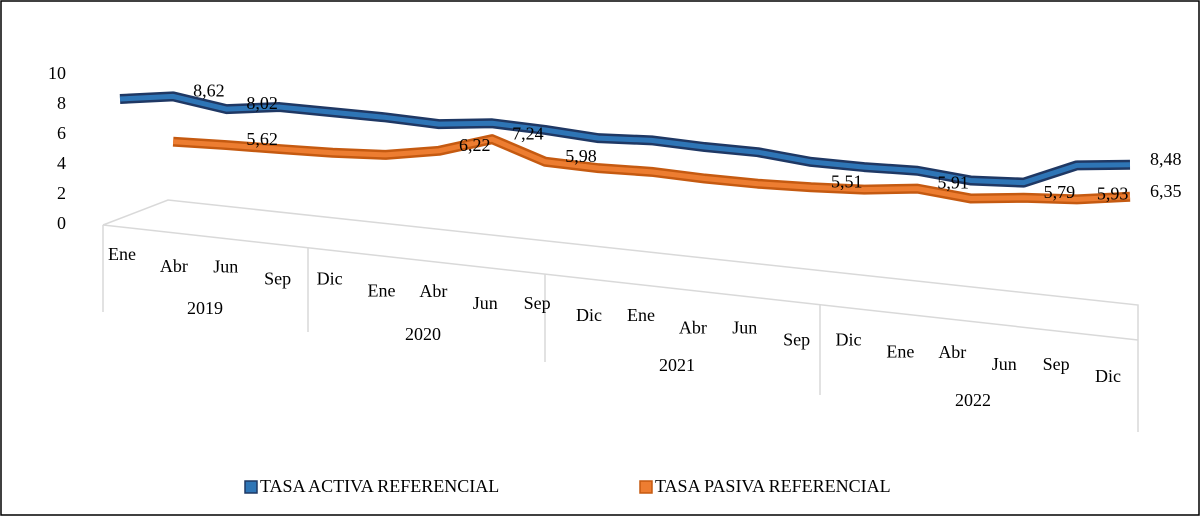 The height and width of the screenshot is (516, 1200). I want to click on data-label: 7,24, so click(528, 133).